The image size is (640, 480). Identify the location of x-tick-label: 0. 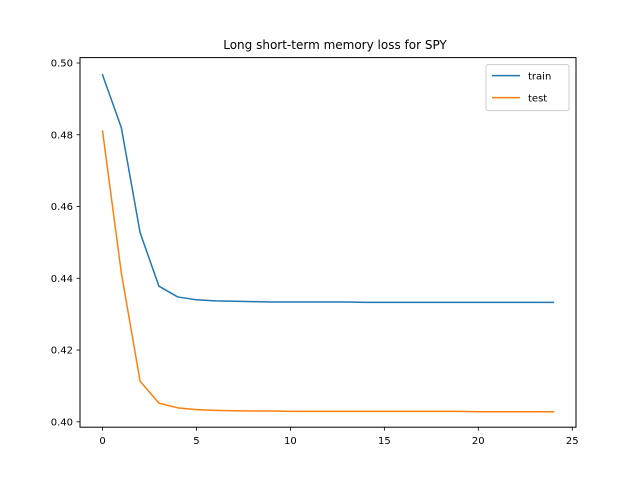
(102, 441).